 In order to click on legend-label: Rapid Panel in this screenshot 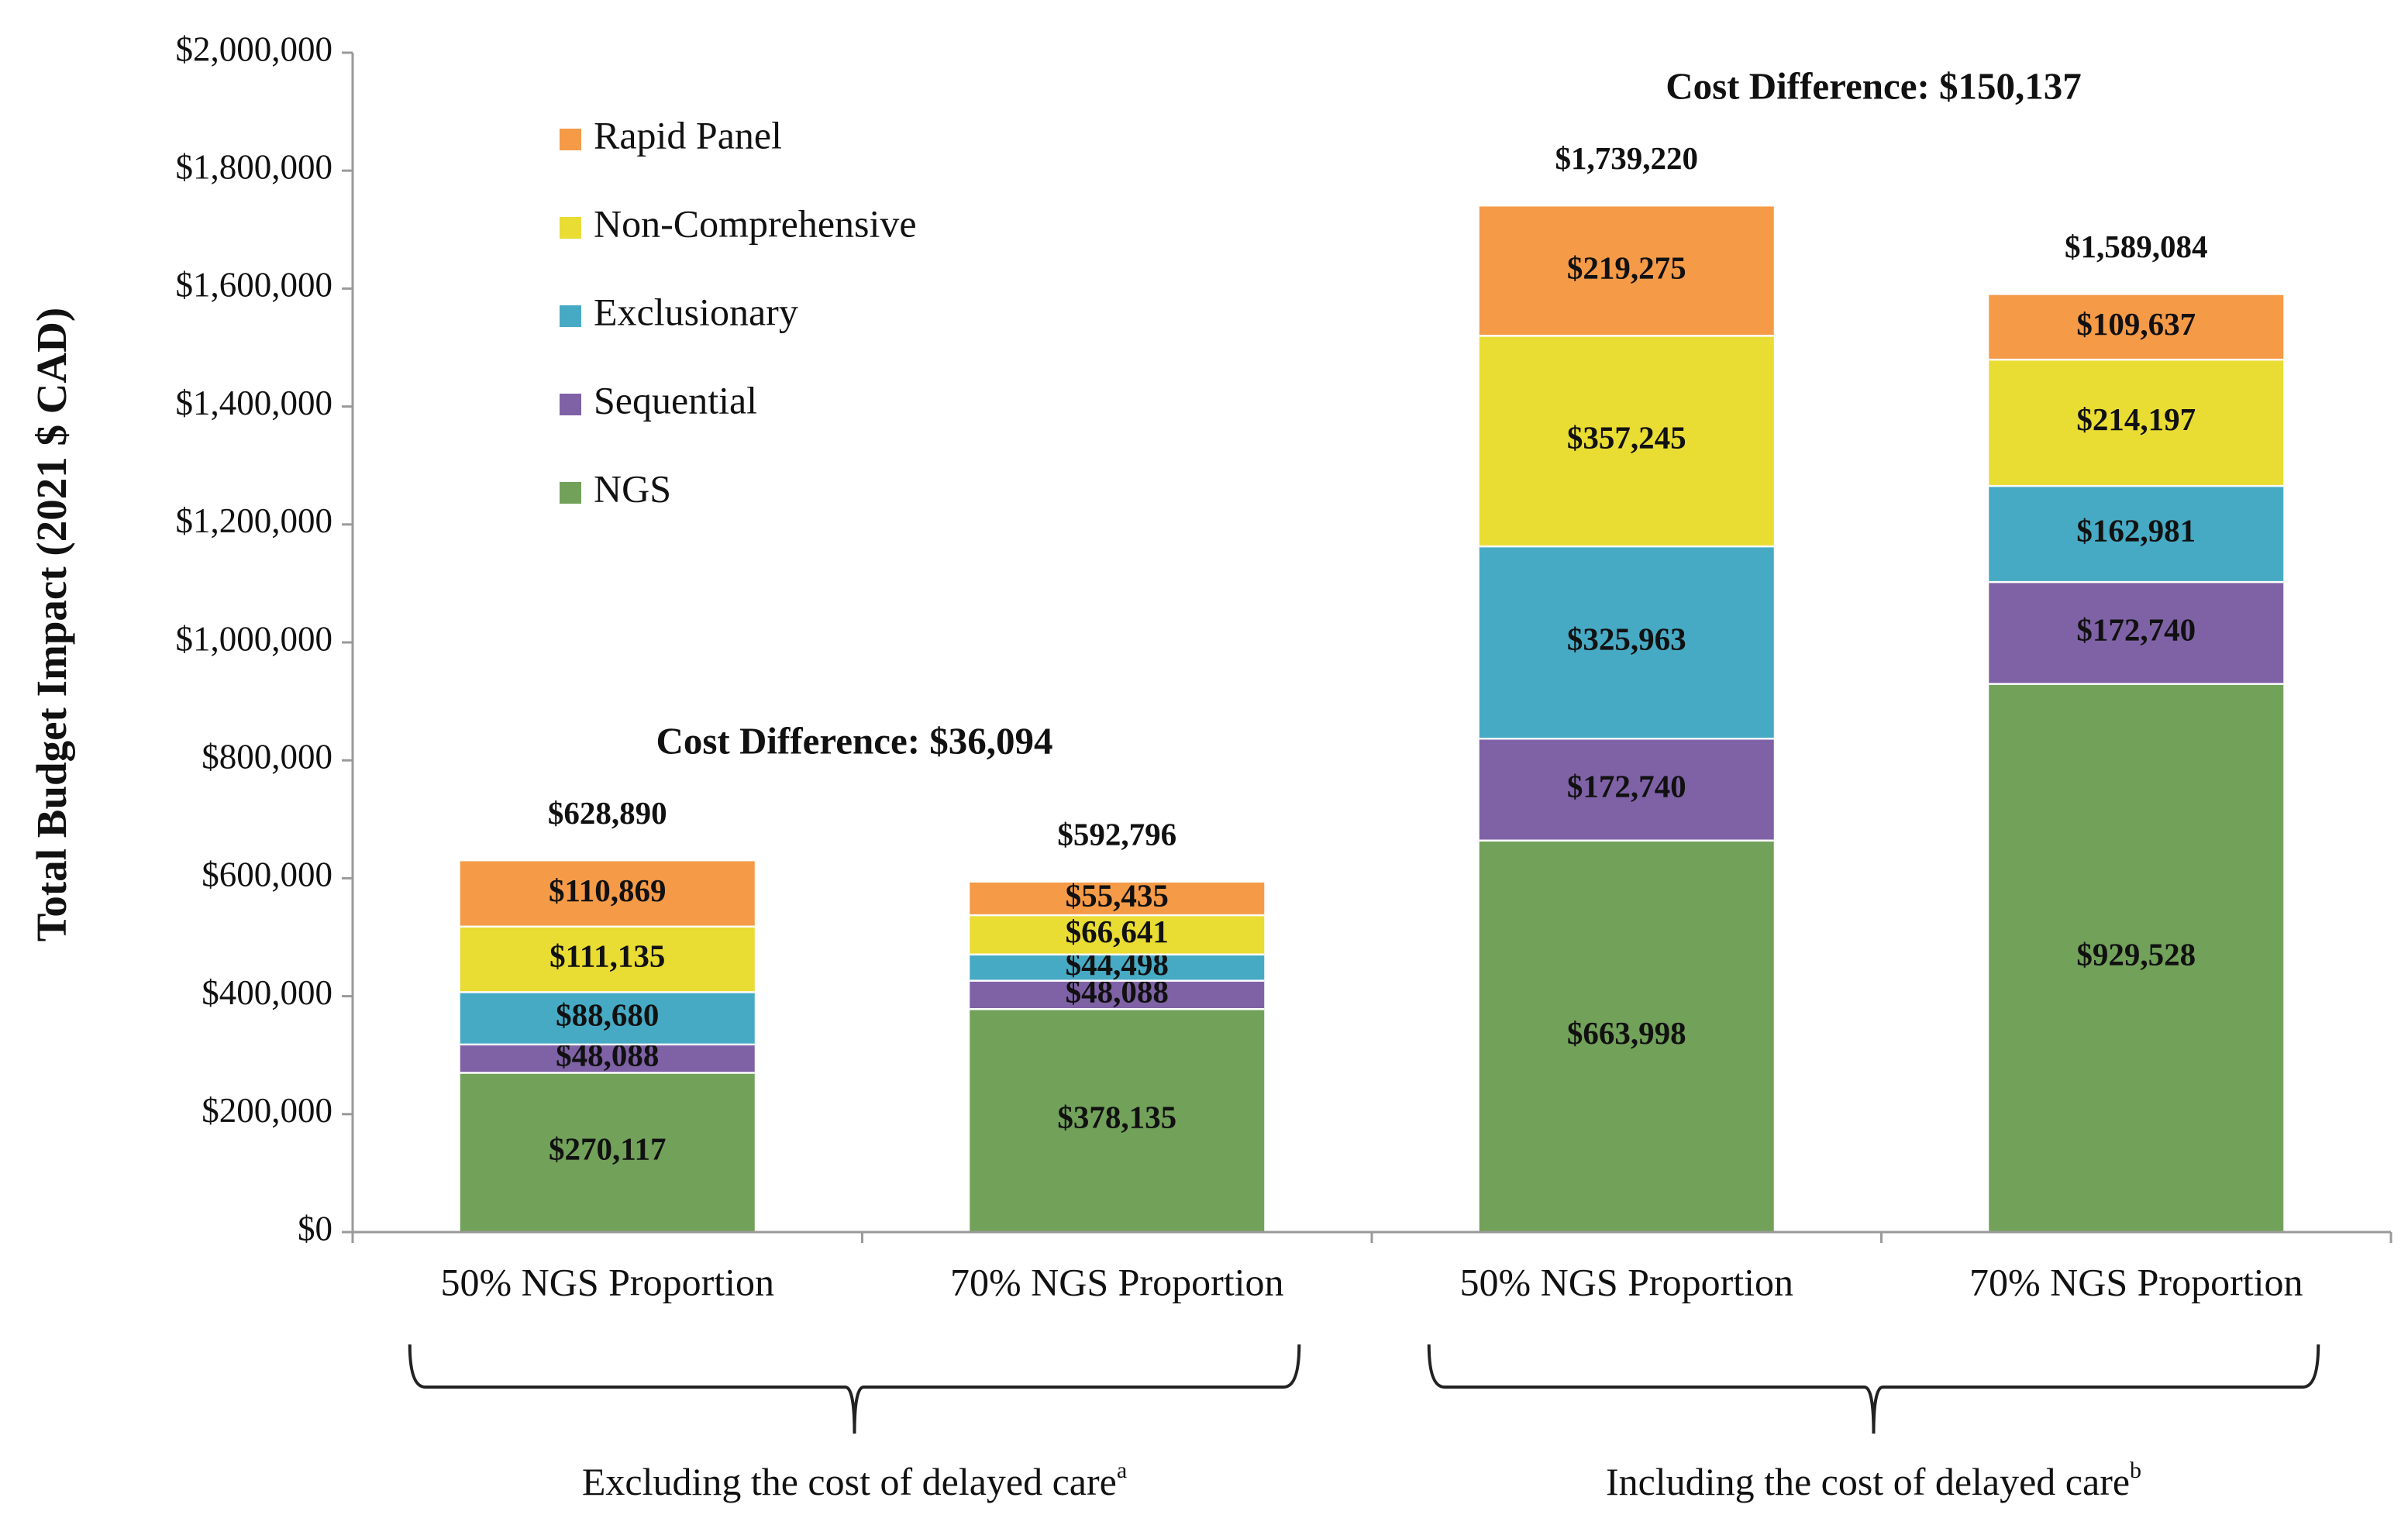, I will do `click(688, 135)`.